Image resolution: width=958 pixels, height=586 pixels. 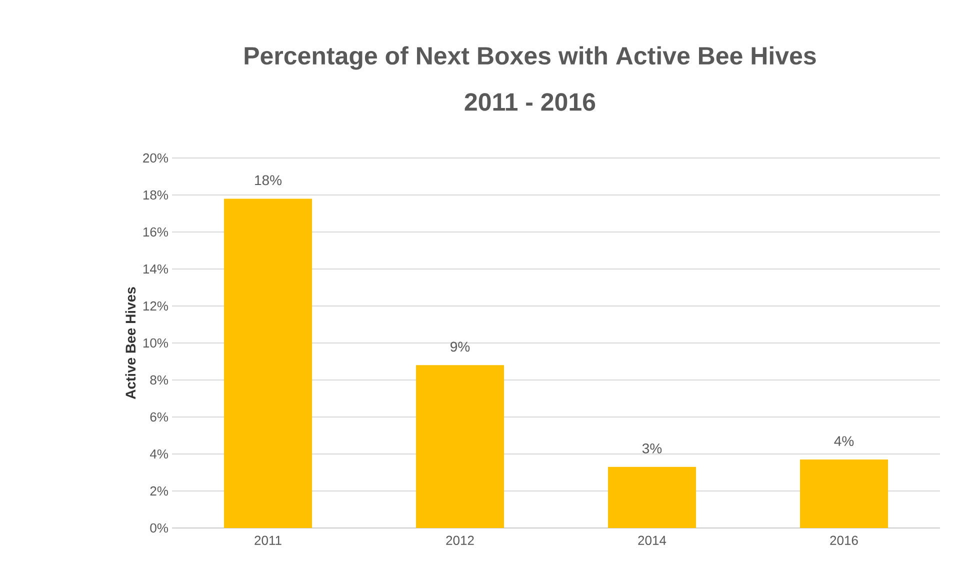 I want to click on y-tick-label: 14%, so click(x=155, y=269).